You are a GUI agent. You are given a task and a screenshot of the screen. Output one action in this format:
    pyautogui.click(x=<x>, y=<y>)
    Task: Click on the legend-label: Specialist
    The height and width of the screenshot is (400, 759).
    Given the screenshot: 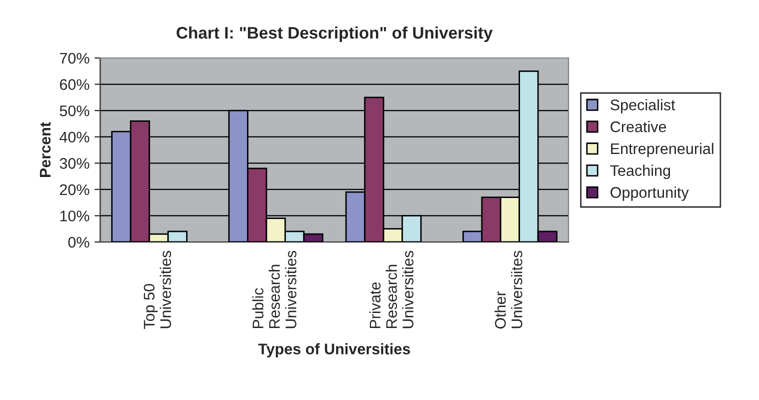 What is the action you would take?
    pyautogui.click(x=643, y=106)
    